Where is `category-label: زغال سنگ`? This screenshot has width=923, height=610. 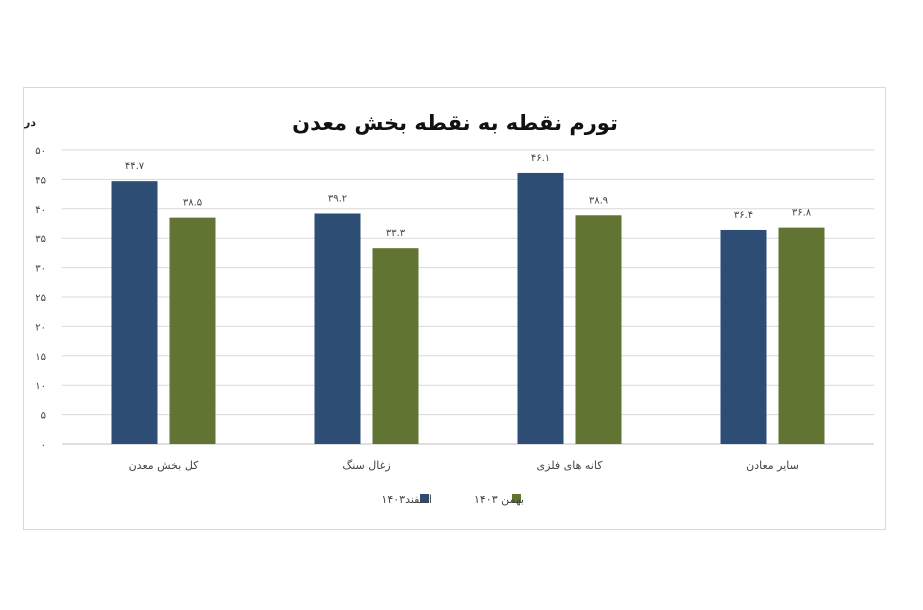 category-label: زغال سنگ is located at coordinates (366, 465).